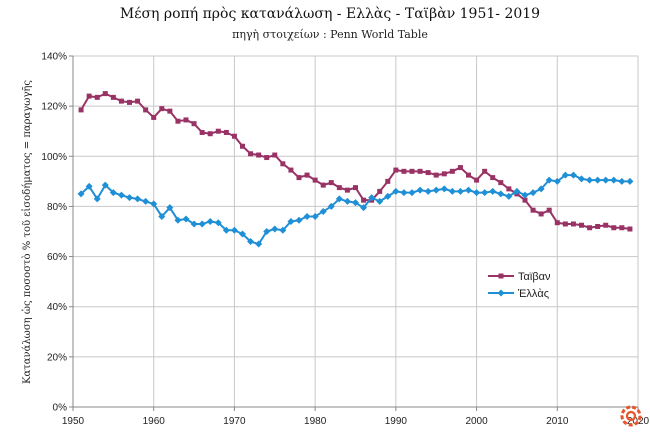 Image resolution: width=650 pixels, height=435 pixels. Describe the element at coordinates (234, 421) in the screenshot. I see `x-tick-label: 1970` at that location.